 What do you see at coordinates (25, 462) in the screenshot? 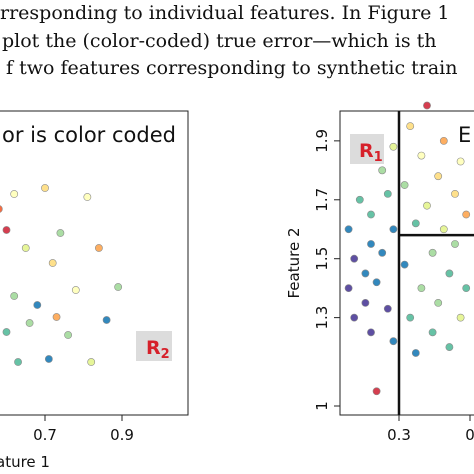
I see `left-x-axis-label: ature 1` at bounding box center [25, 462].